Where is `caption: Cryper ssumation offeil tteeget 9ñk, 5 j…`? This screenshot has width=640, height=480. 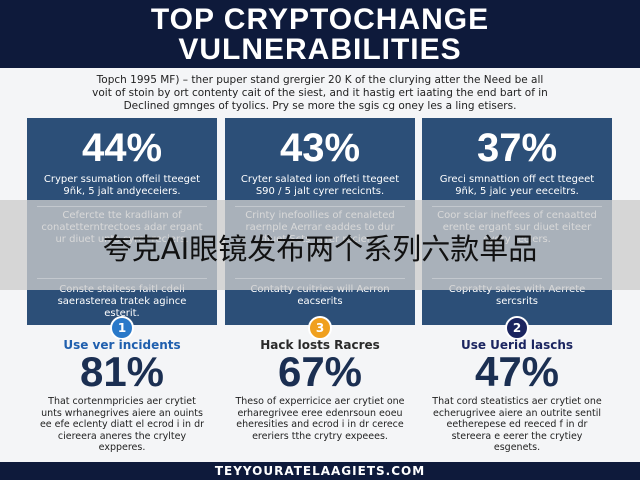 caption: Cryper ssumation offeil tteeget 9ñk, 5 j… is located at coordinates (122, 185).